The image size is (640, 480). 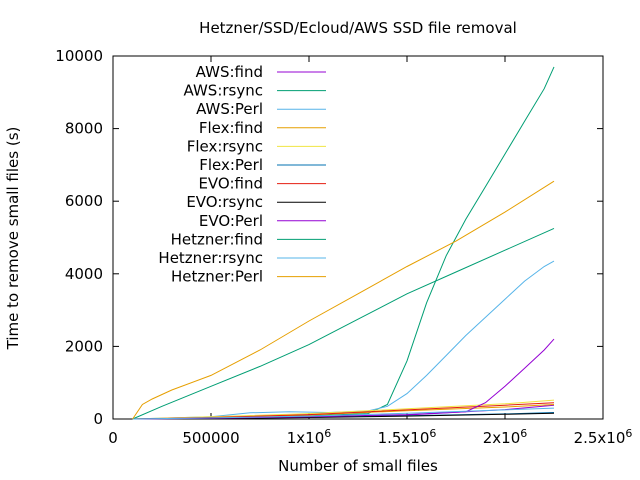 I want to click on legend-label: AWS:Perl, so click(x=229, y=109).